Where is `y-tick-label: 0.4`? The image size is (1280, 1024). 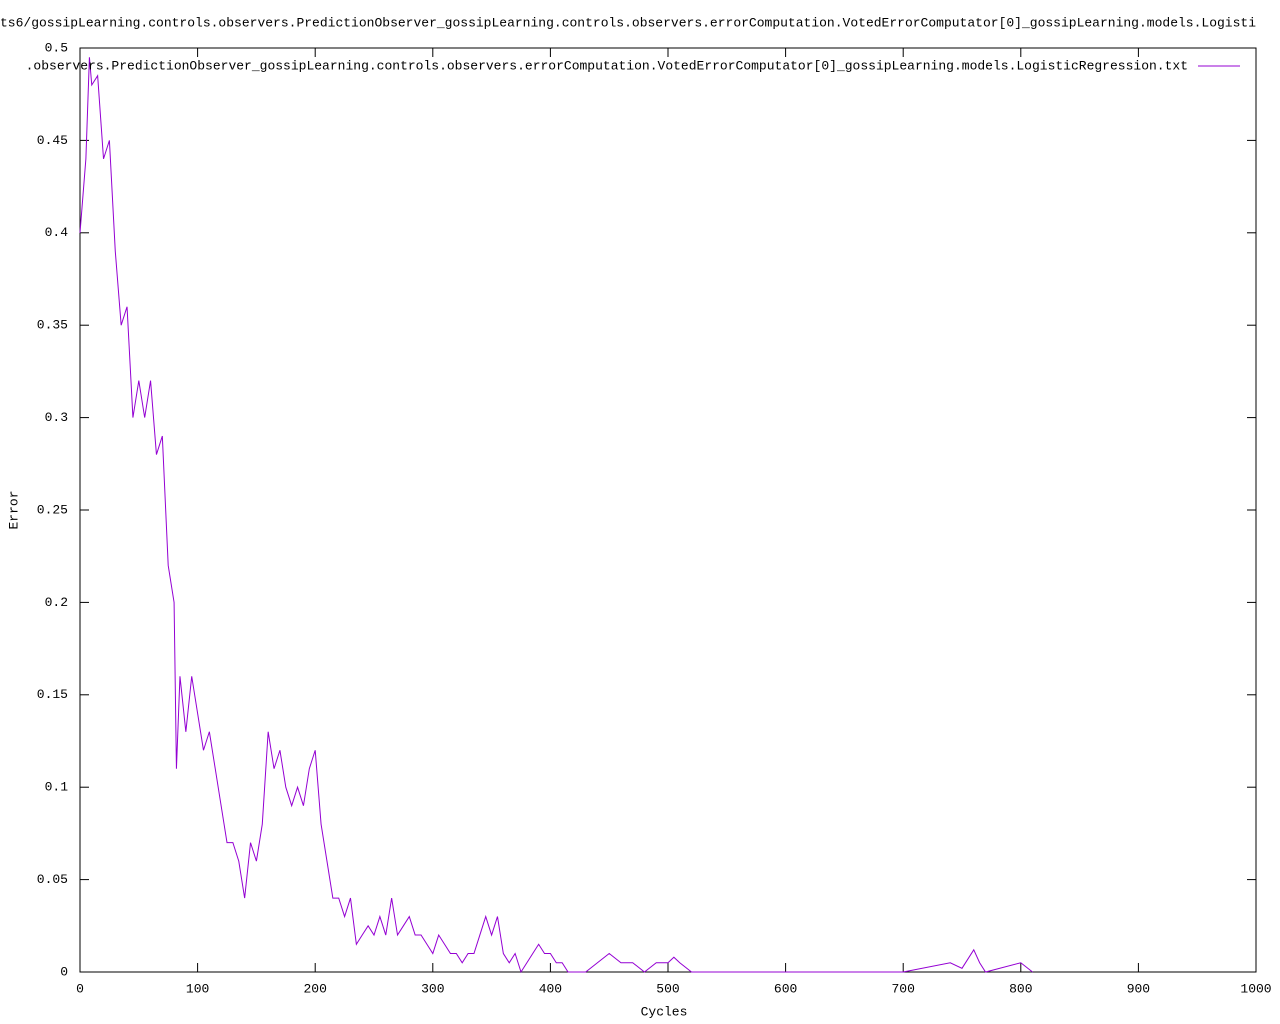 y-tick-label: 0.4 is located at coordinates (57, 232).